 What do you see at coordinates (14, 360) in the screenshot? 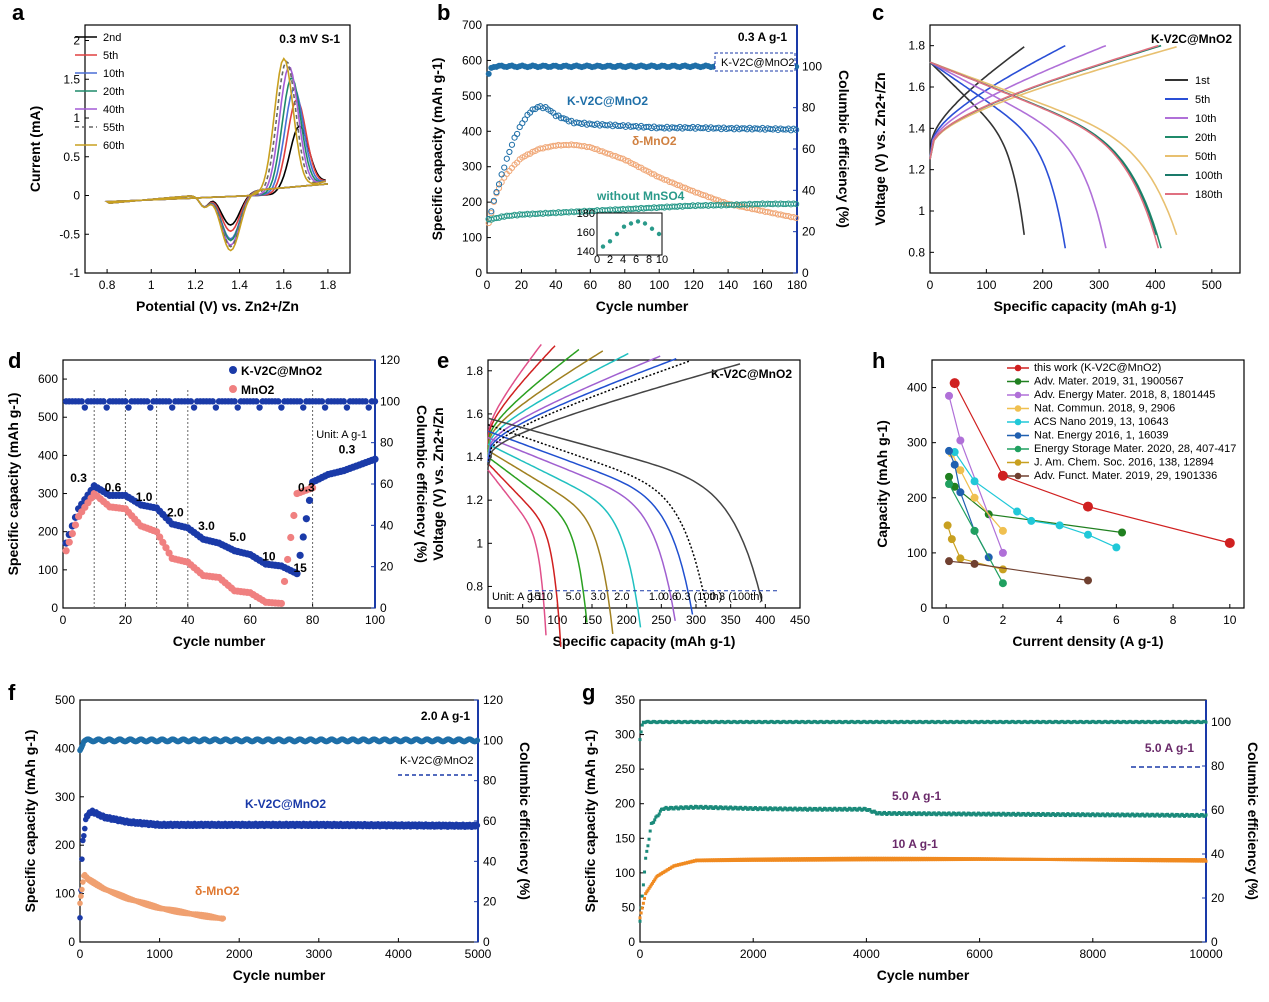
I see `panel-letter-d: d` at bounding box center [14, 360].